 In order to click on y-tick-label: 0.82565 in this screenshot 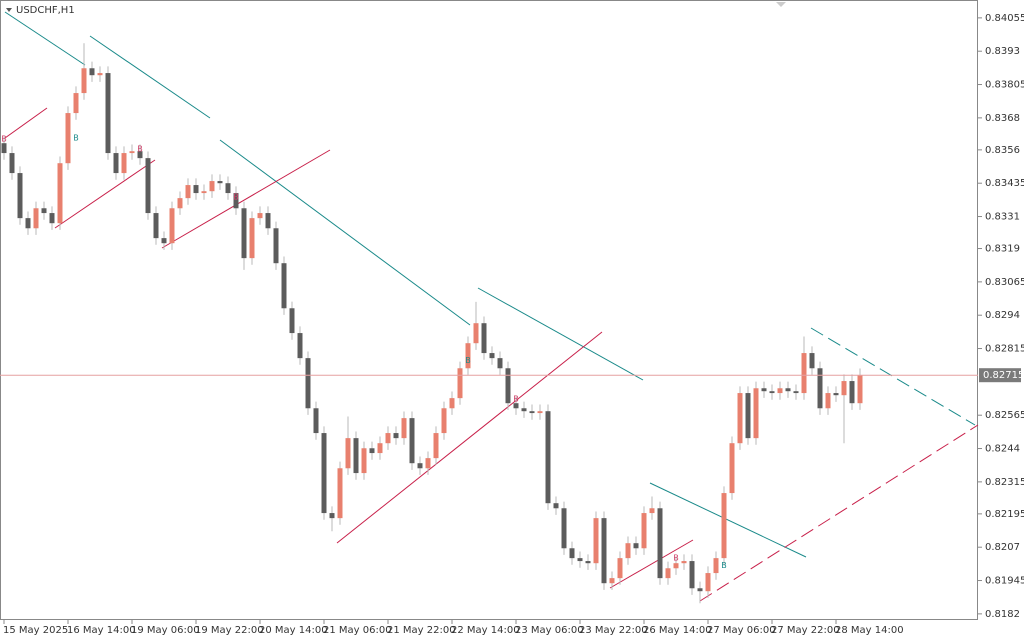, I will do `click(1004, 415)`.